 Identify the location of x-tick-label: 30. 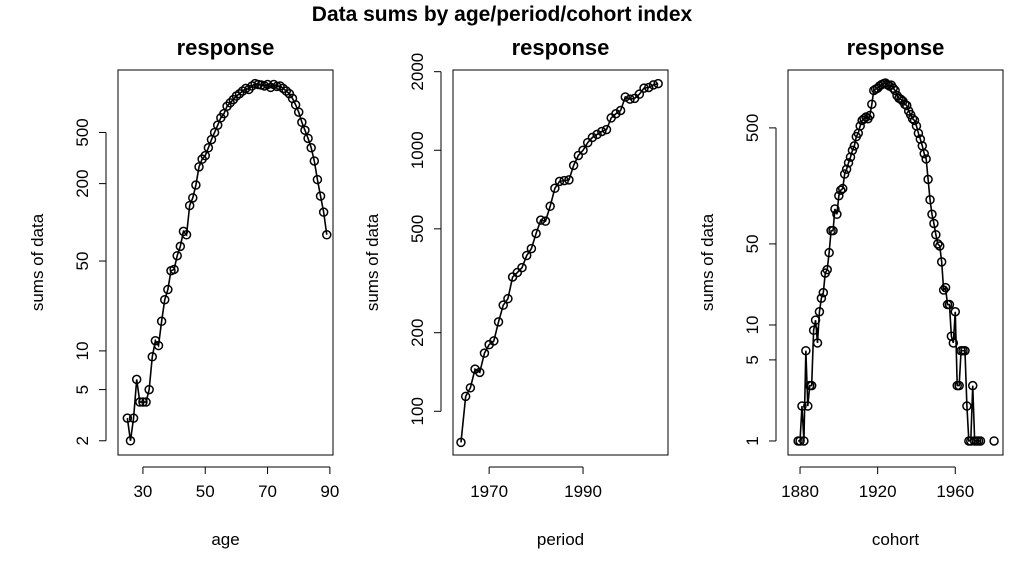
(142, 491).